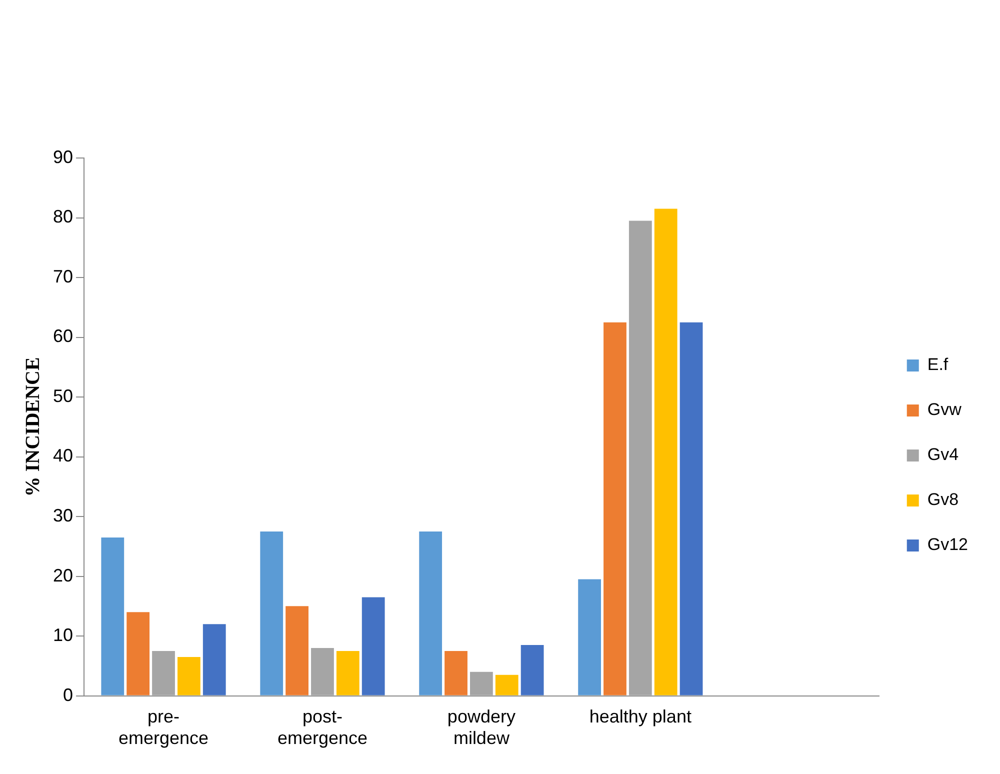 The image size is (1000, 774). Describe the element at coordinates (944, 410) in the screenshot. I see `legend-label: Gvw` at that location.